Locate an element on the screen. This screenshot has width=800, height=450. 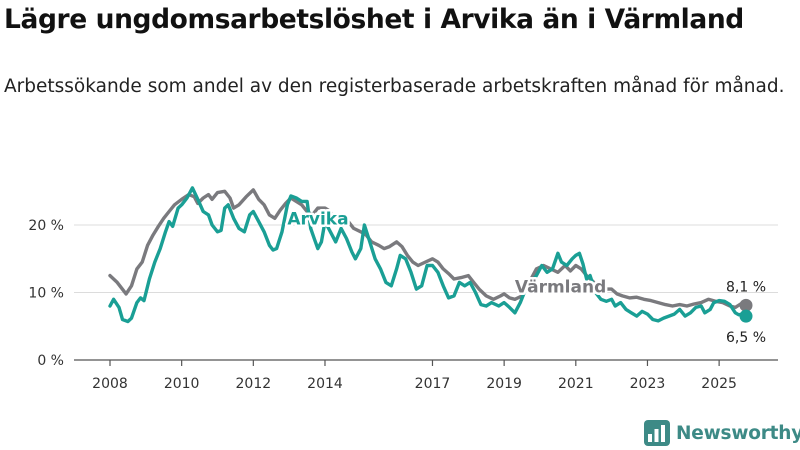
x-tick-label: 2019 is located at coordinates (504, 384).